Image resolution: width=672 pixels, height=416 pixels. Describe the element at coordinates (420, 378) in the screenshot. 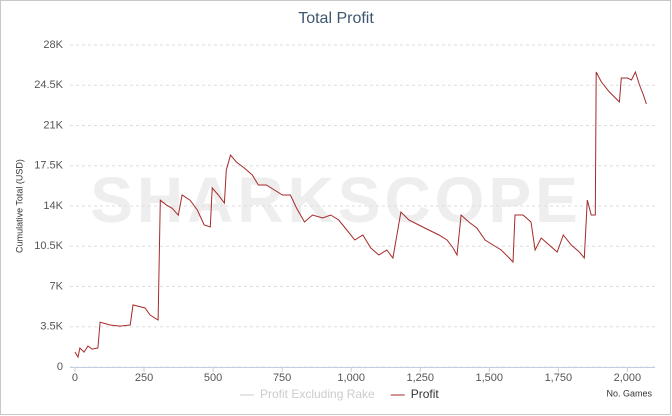

I see `x-tick-label: 1,250` at that location.